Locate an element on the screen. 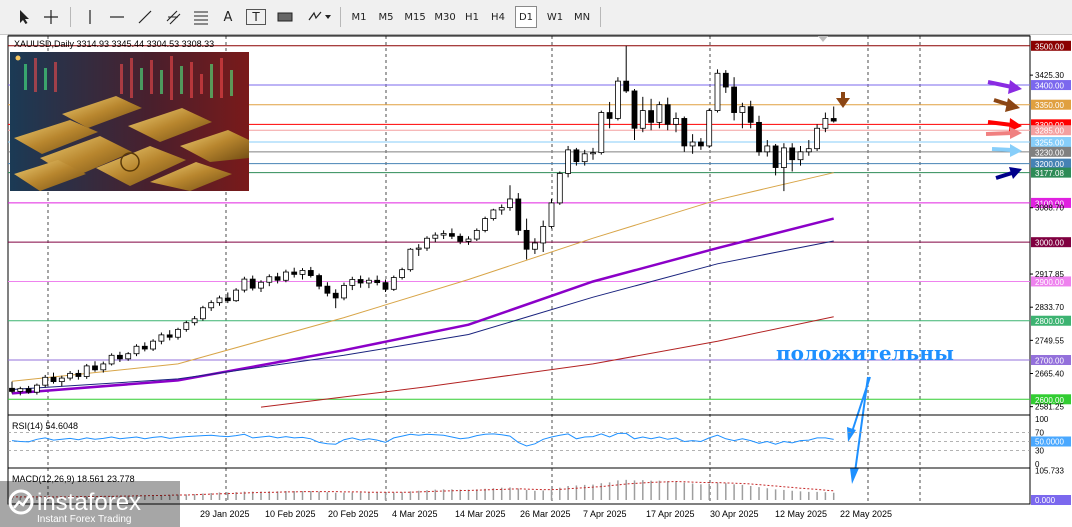 The height and width of the screenshot is (527, 1072). price-tick-6: 2581.25 is located at coordinates (1049, 407).